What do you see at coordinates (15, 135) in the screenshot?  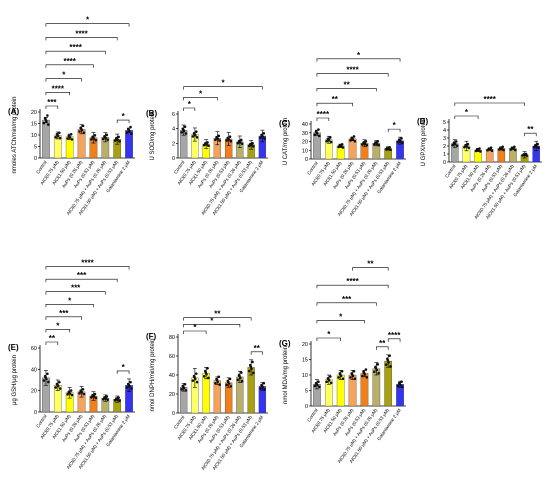 I see `y-axis-label: nmoles ATCh/min/mg protein` at bounding box center [15, 135].